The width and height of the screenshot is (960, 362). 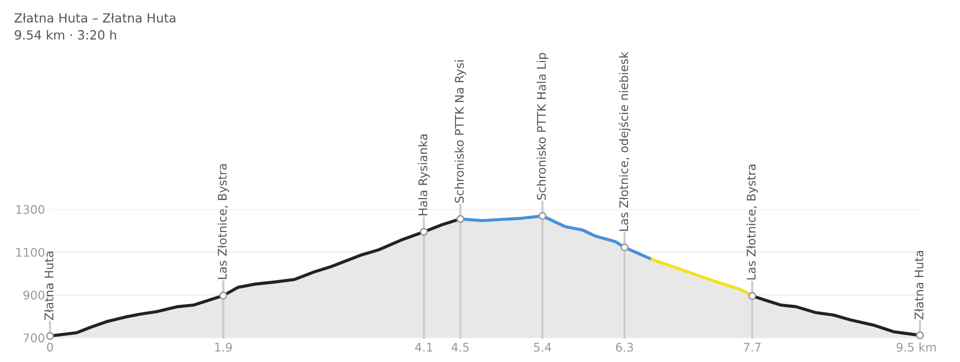 I want to click on chart-title: Złatna Huta – Złatna Huta, so click(x=95, y=17).